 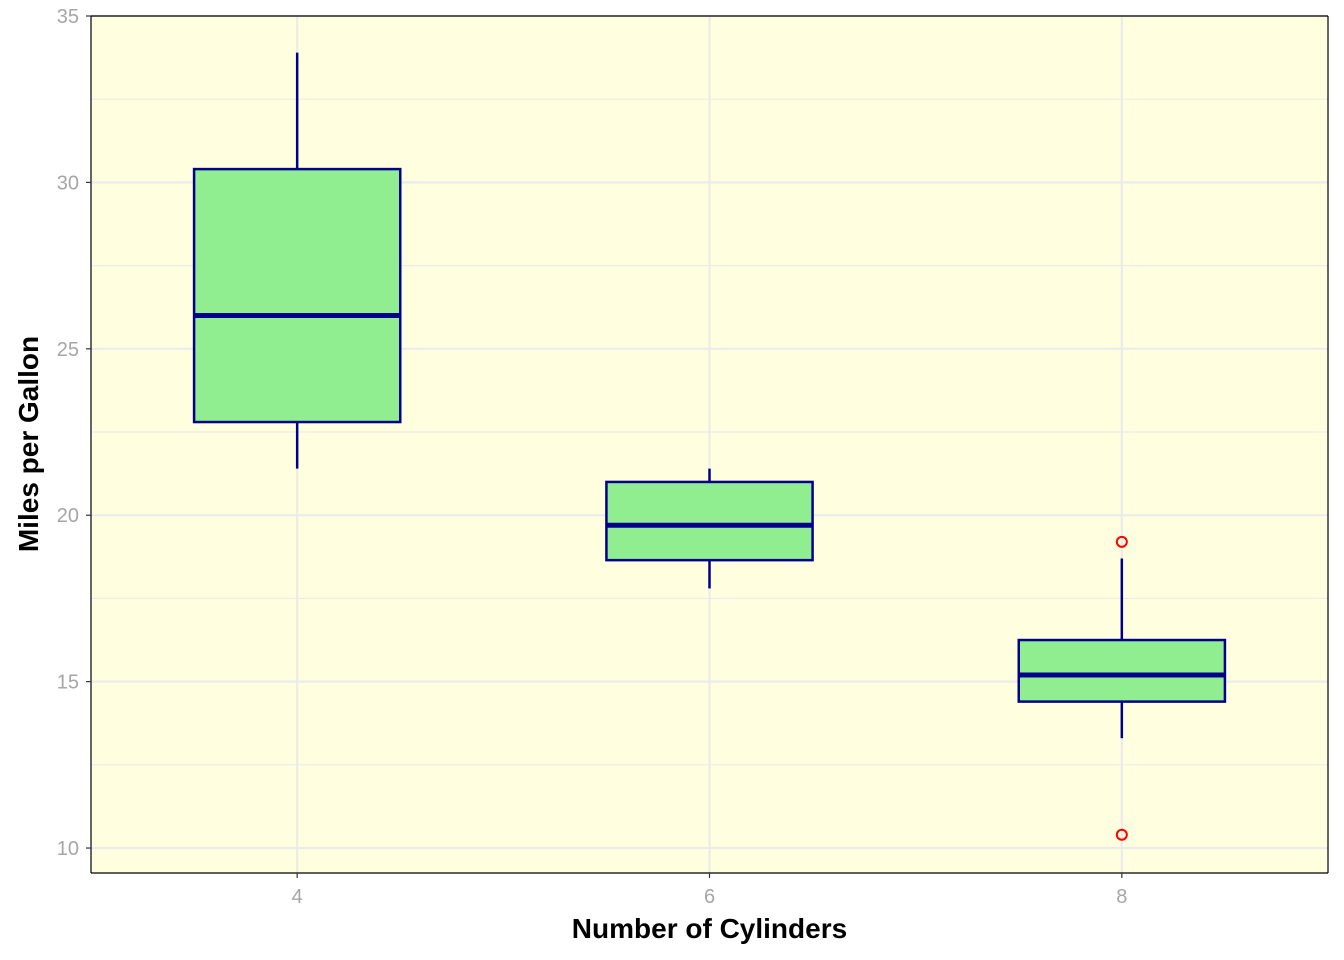 I want to click on y-tick-label: 10, so click(x=68, y=849).